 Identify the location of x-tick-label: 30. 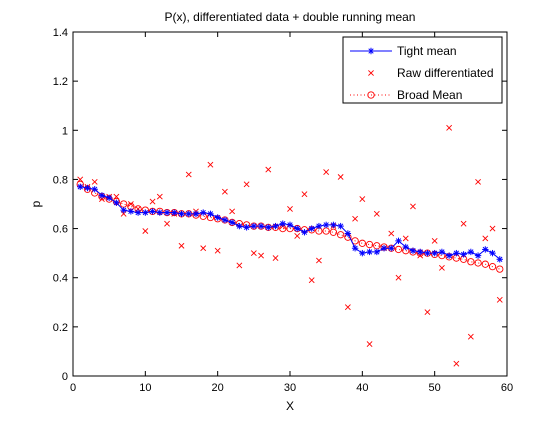
(290, 388).